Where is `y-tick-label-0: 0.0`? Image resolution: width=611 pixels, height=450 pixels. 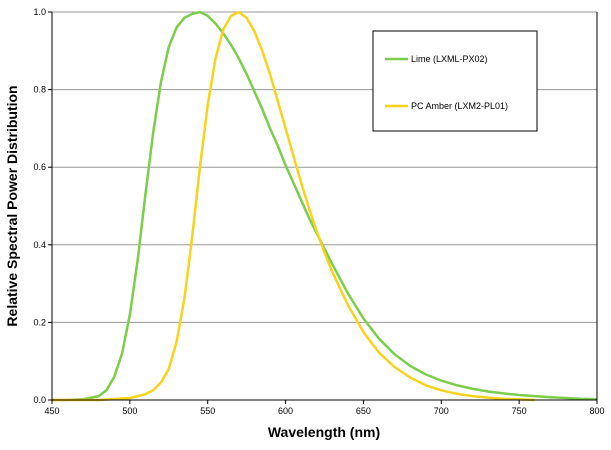 y-tick-label-0: 0.0 is located at coordinates (39, 400).